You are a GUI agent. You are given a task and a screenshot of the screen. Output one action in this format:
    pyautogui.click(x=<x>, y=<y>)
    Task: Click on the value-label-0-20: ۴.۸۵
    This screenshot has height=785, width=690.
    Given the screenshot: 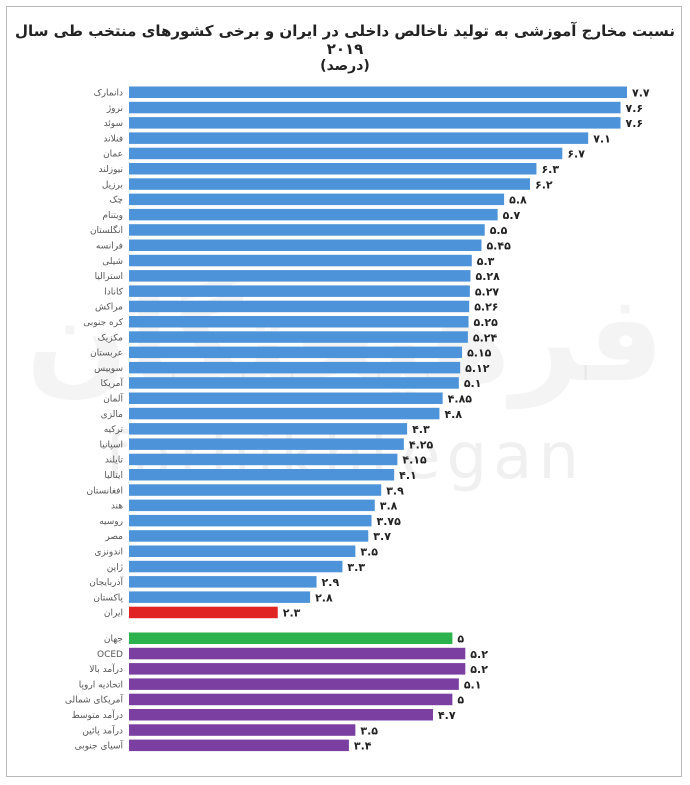 What is the action you would take?
    pyautogui.click(x=460, y=399)
    